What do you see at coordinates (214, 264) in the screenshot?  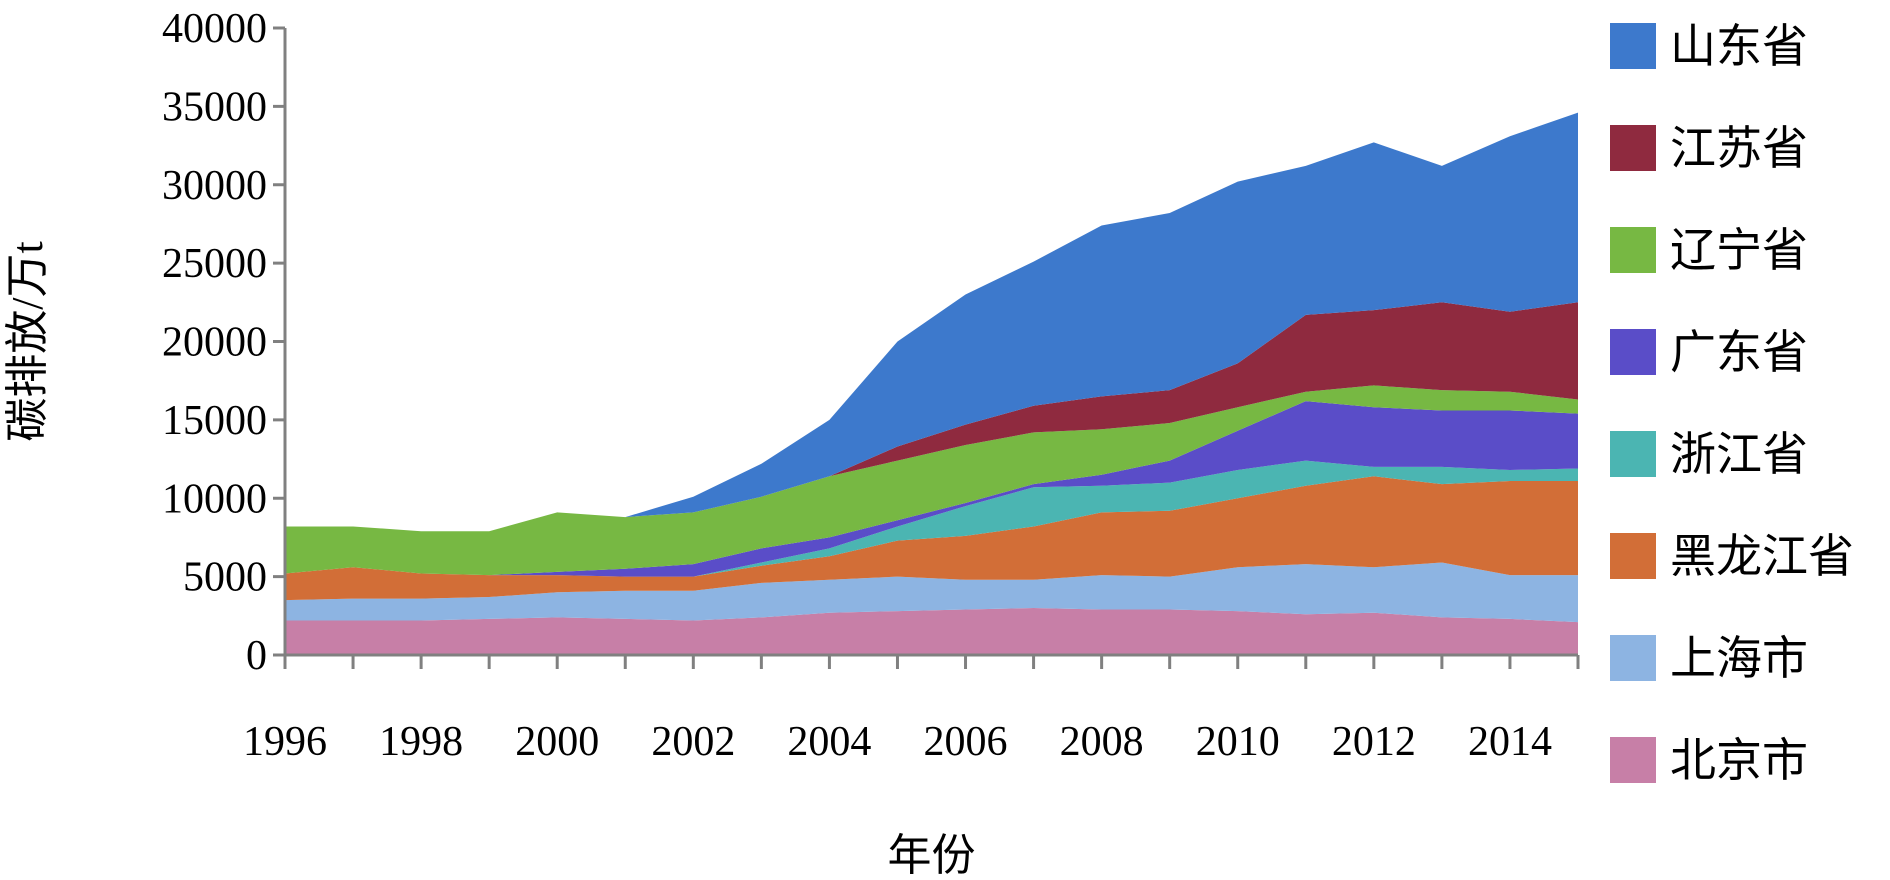 I see `y-tick-label: 25000` at bounding box center [214, 264].